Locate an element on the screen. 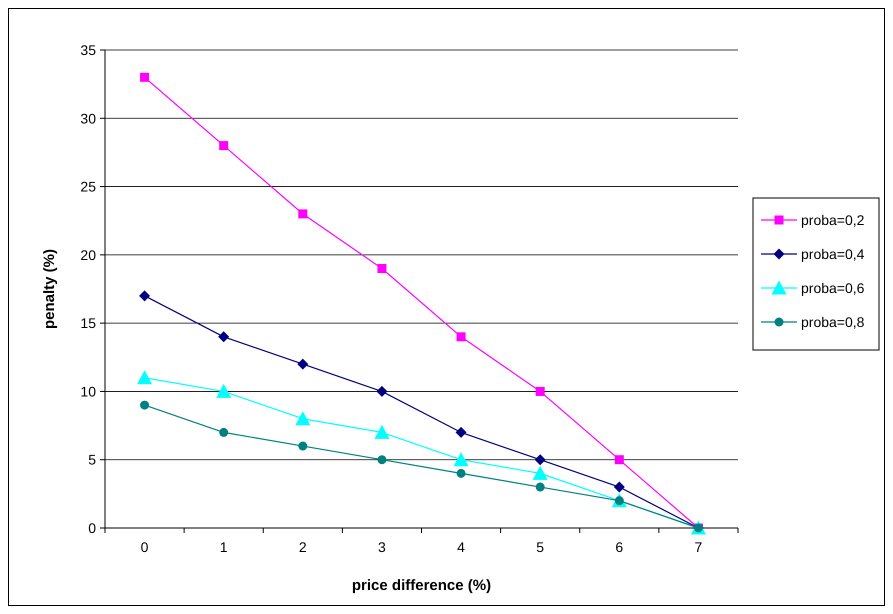 The height and width of the screenshot is (614, 893). y-tick-label: 15 is located at coordinates (88, 323).